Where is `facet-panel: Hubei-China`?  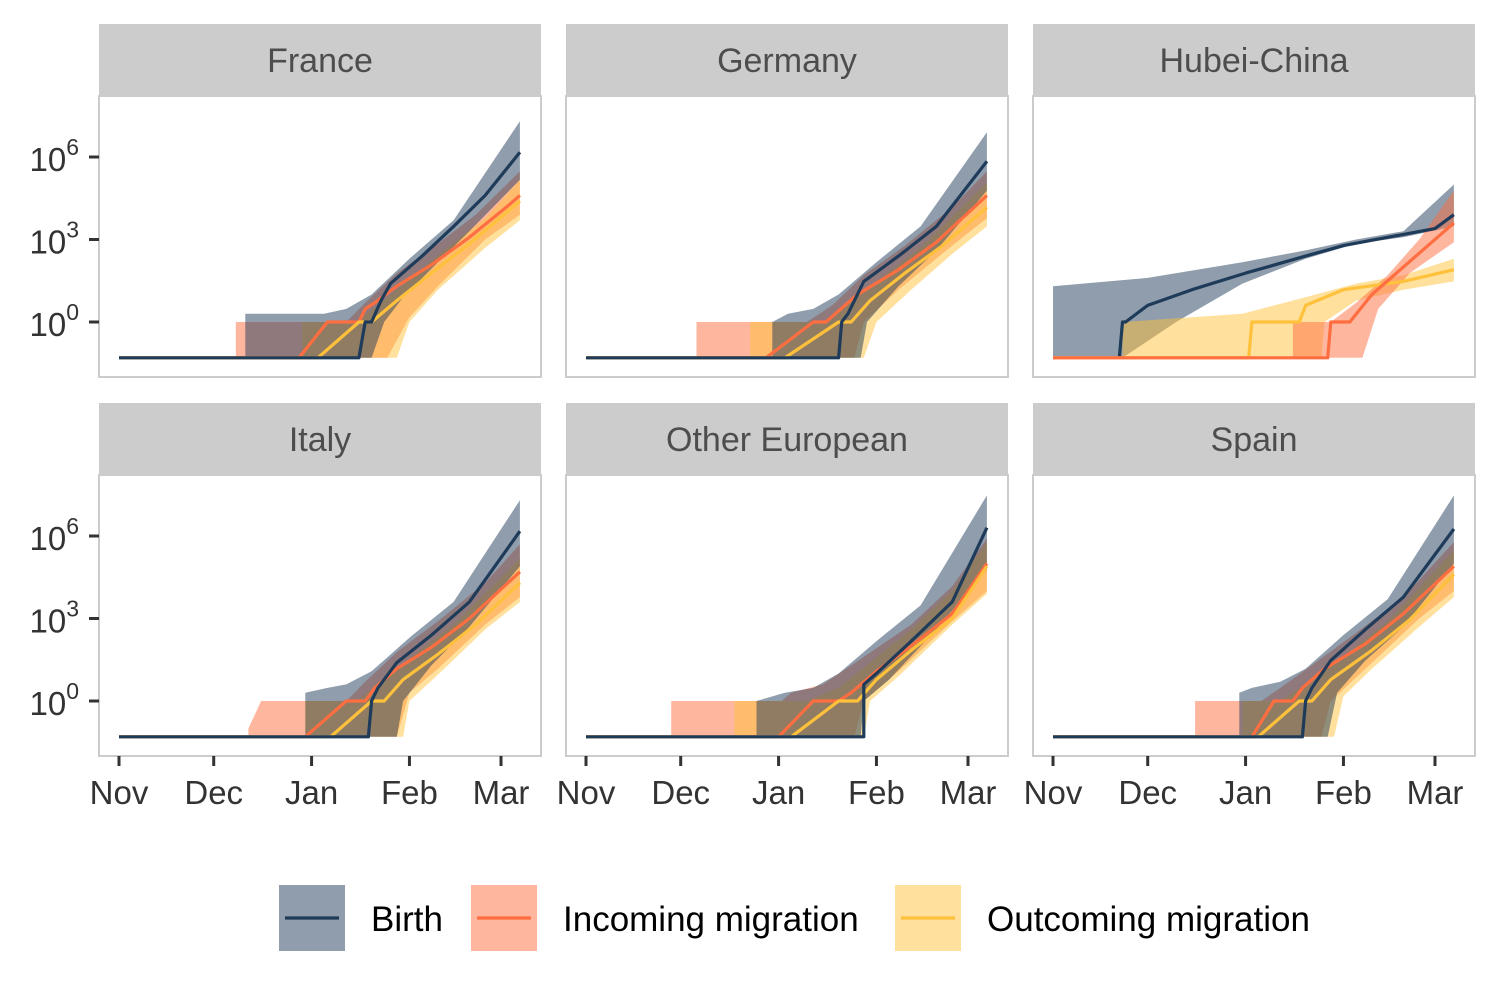 facet-panel: Hubei-China is located at coordinates (1254, 201).